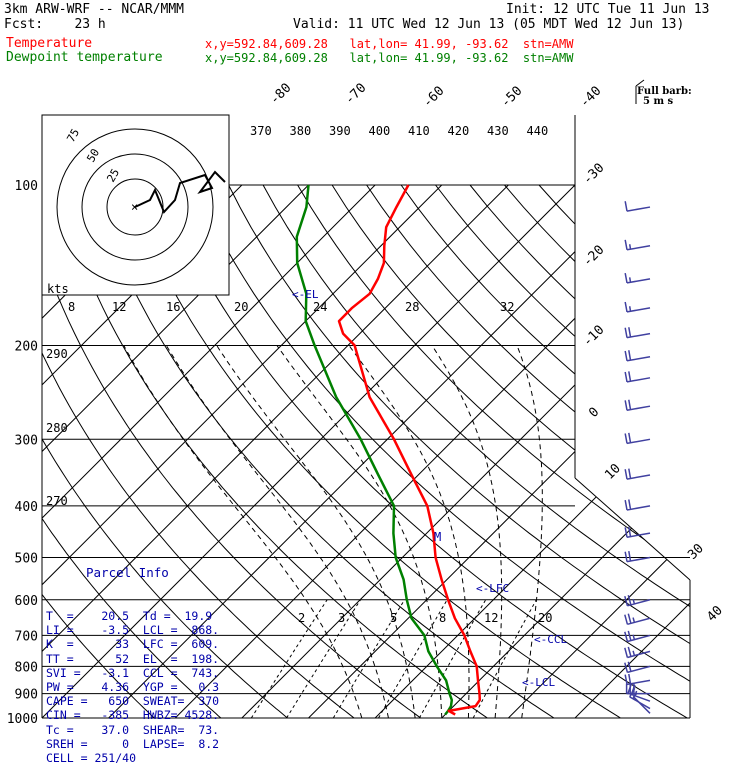 The height and width of the screenshot is (779, 740). I want to click on theta-top-label: 430, so click(498, 131).